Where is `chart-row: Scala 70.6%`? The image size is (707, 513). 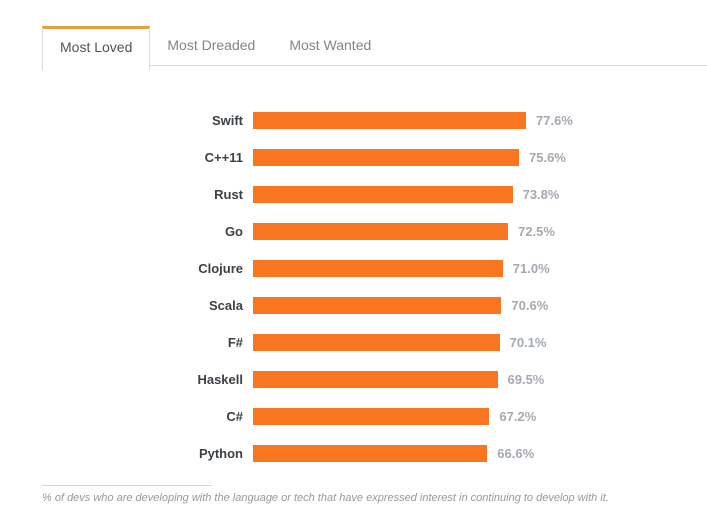 chart-row: Scala 70.6% is located at coordinates (374, 305).